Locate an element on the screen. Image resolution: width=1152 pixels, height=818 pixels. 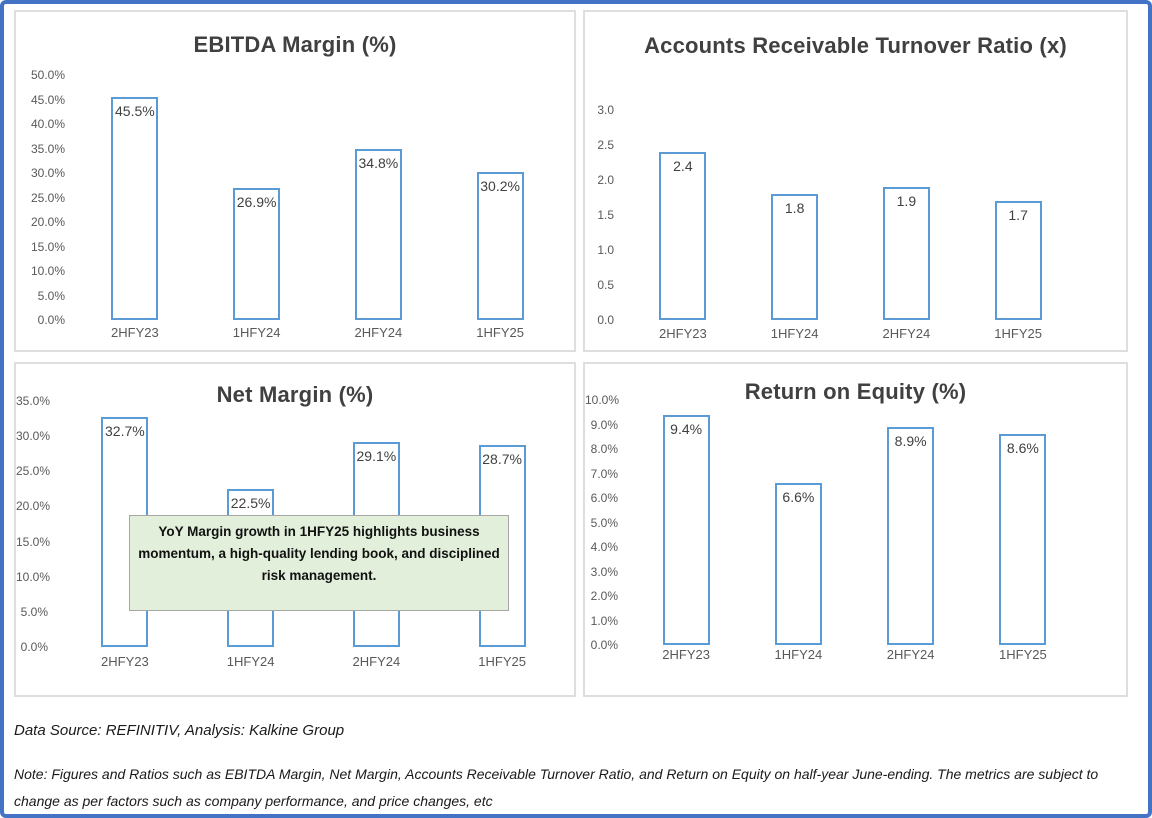
chart-title: EBITDA Margin (%) is located at coordinates (295, 44).